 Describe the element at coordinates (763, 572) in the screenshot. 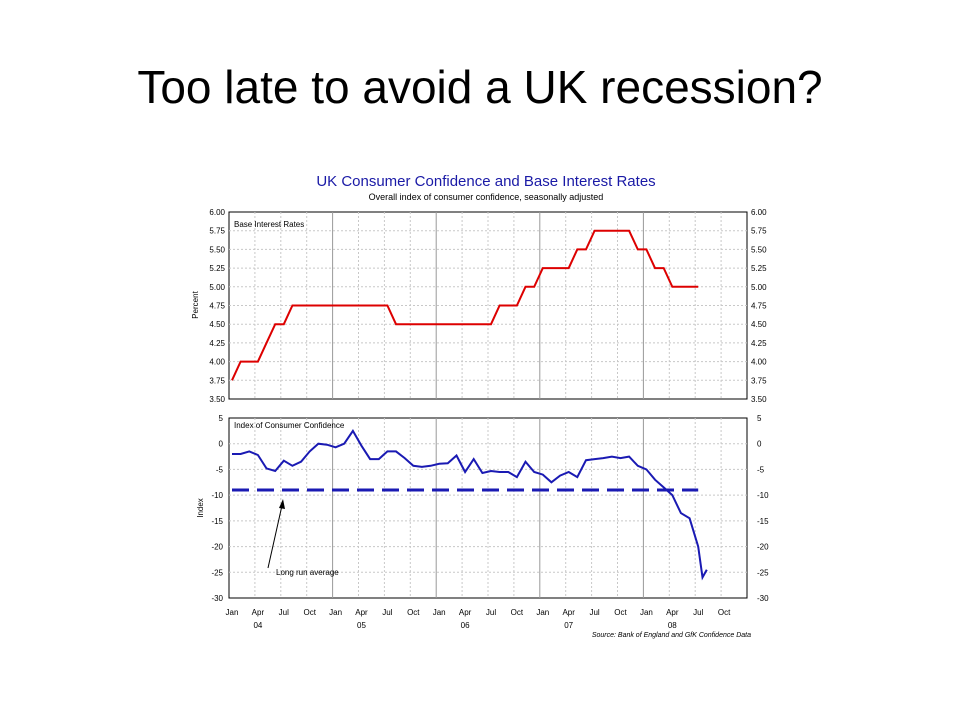

I see `bottom-right-tick-label: -25` at that location.